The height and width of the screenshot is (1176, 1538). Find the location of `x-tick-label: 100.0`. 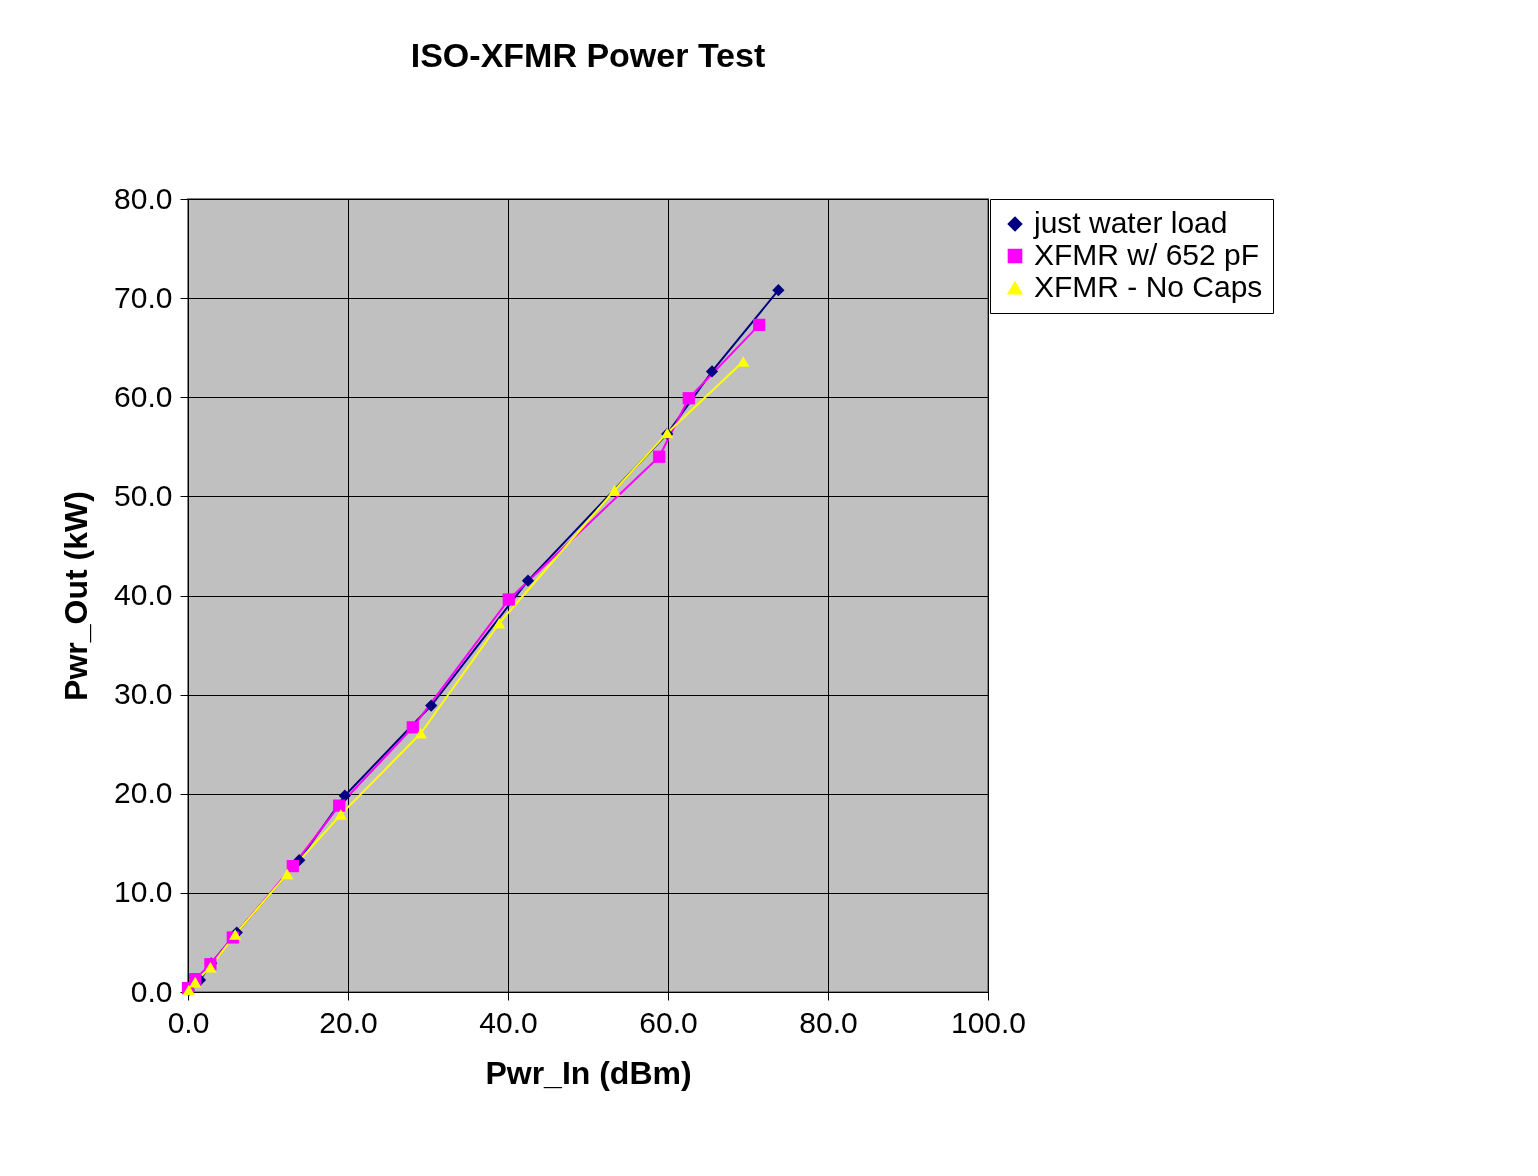

x-tick-label: 100.0 is located at coordinates (988, 1022).